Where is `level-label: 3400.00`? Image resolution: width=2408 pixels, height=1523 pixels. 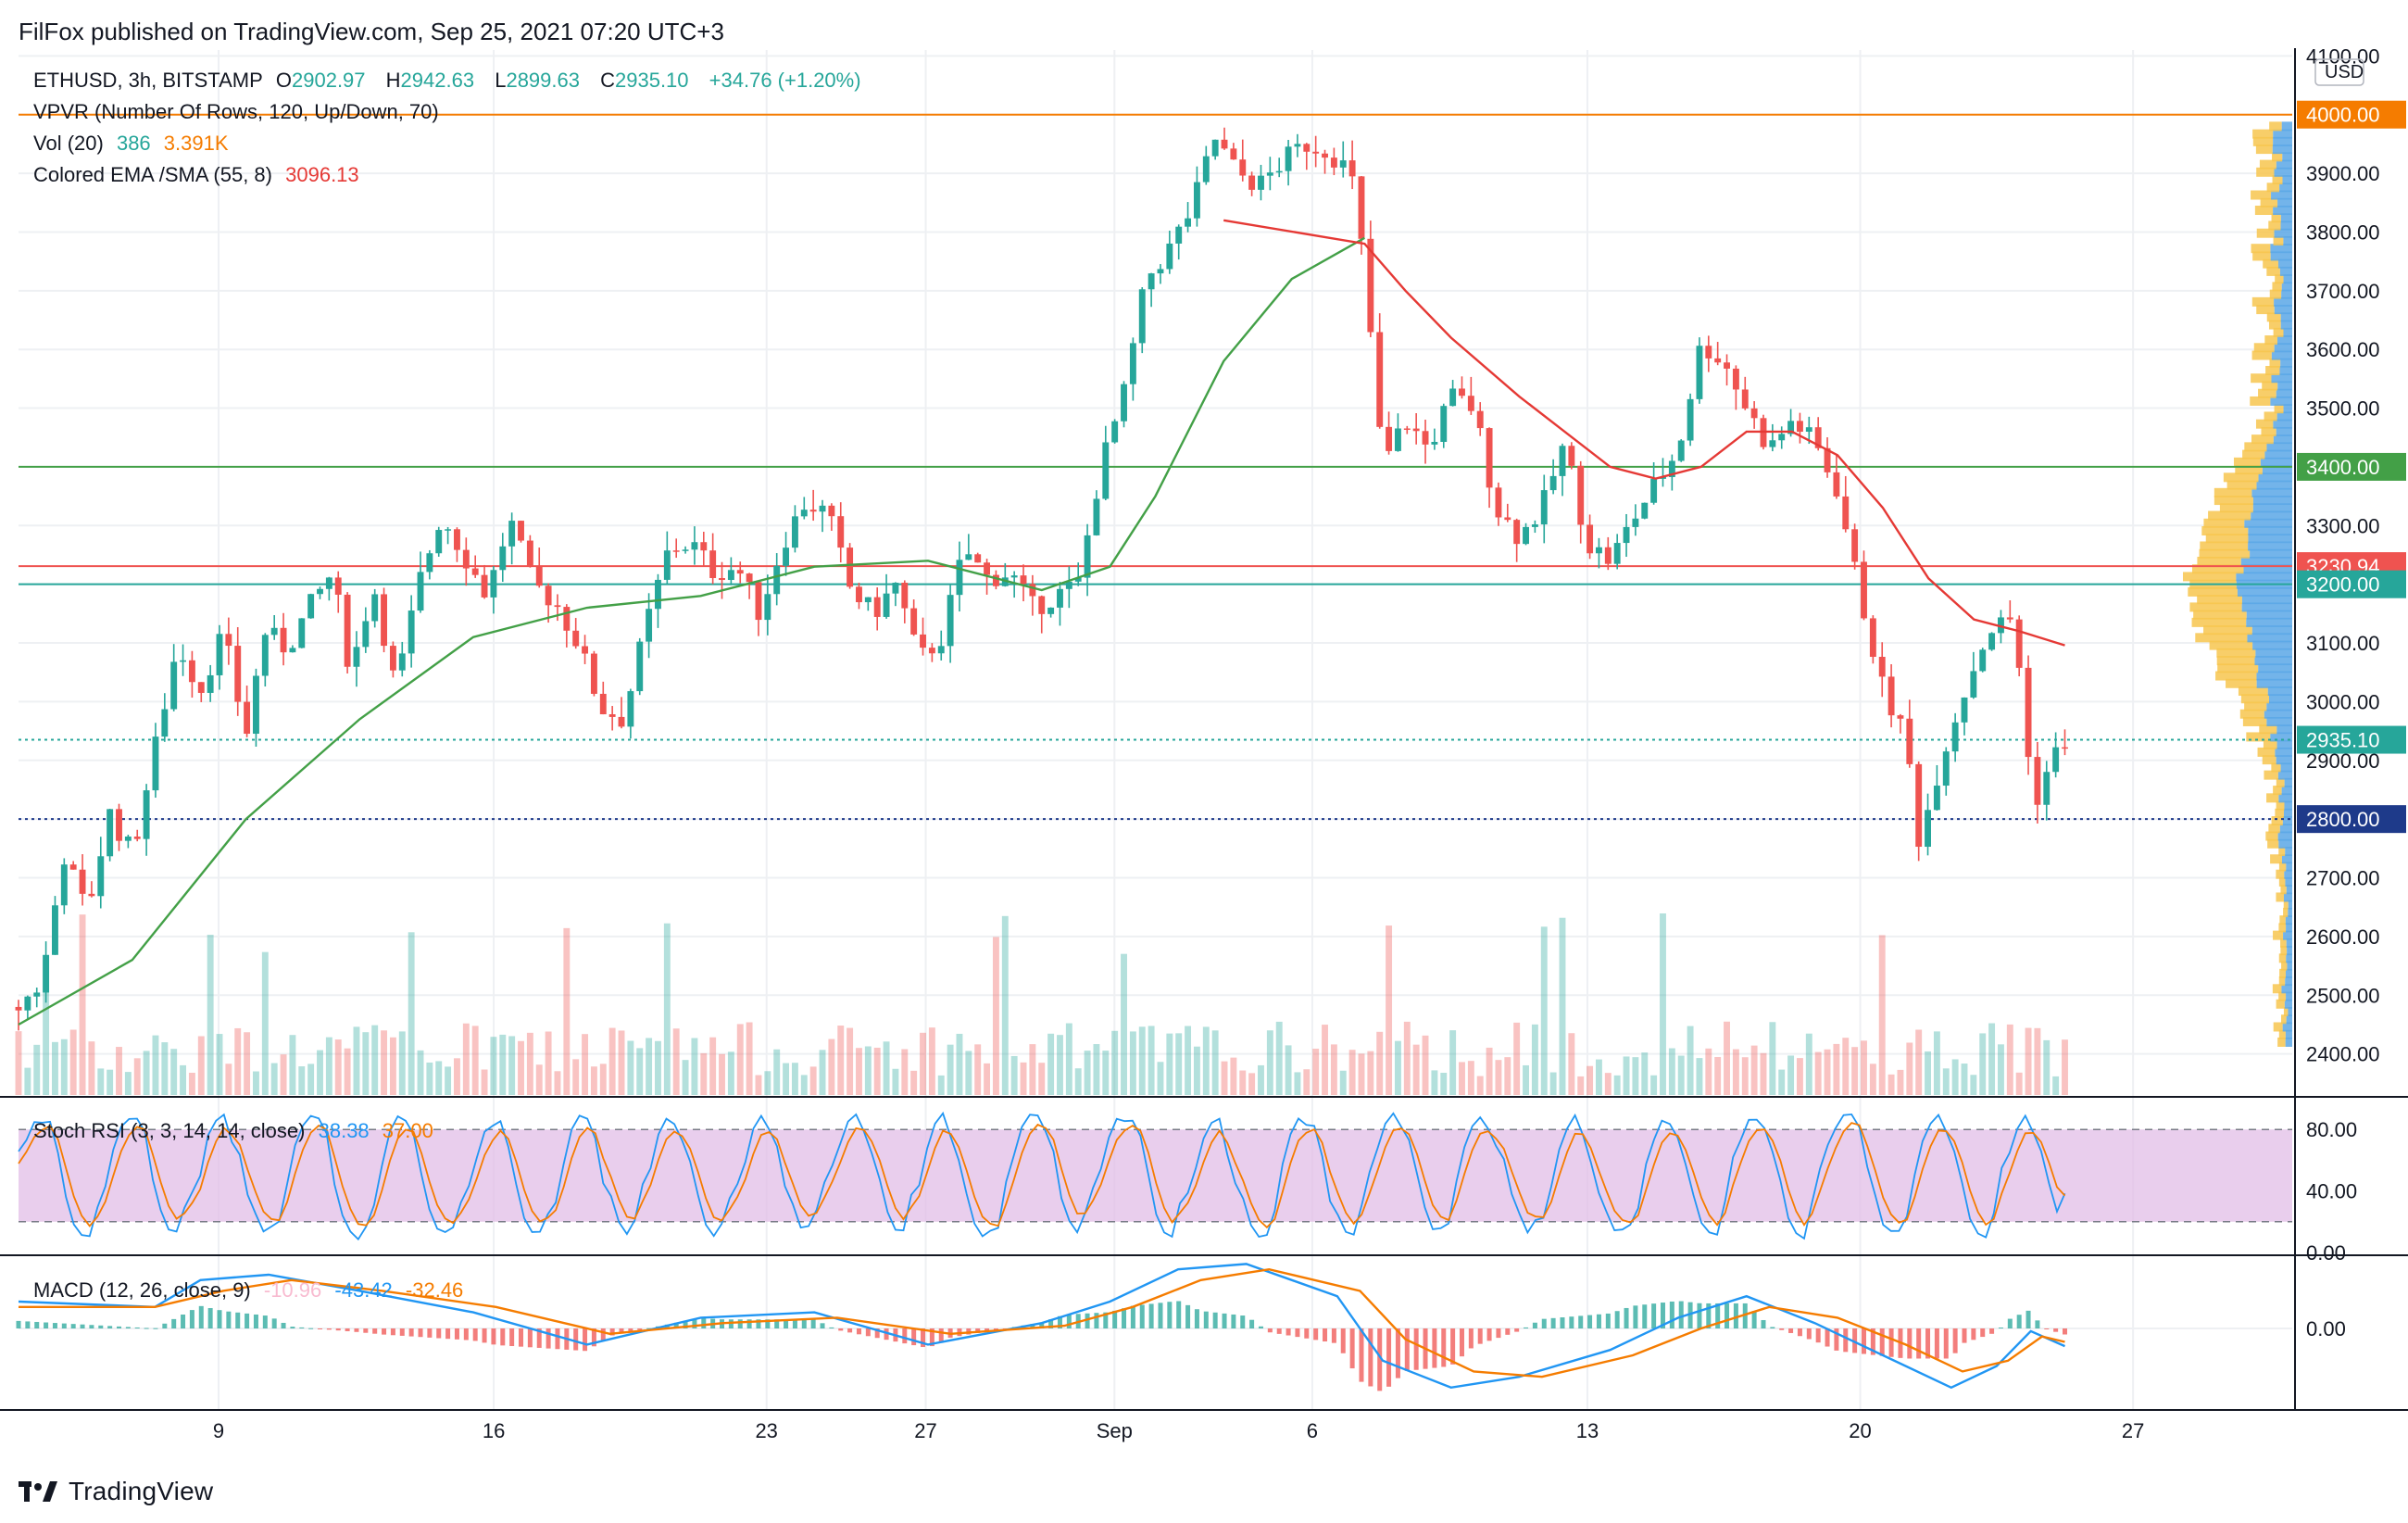
level-label: 3400.00 is located at coordinates (2343, 467).